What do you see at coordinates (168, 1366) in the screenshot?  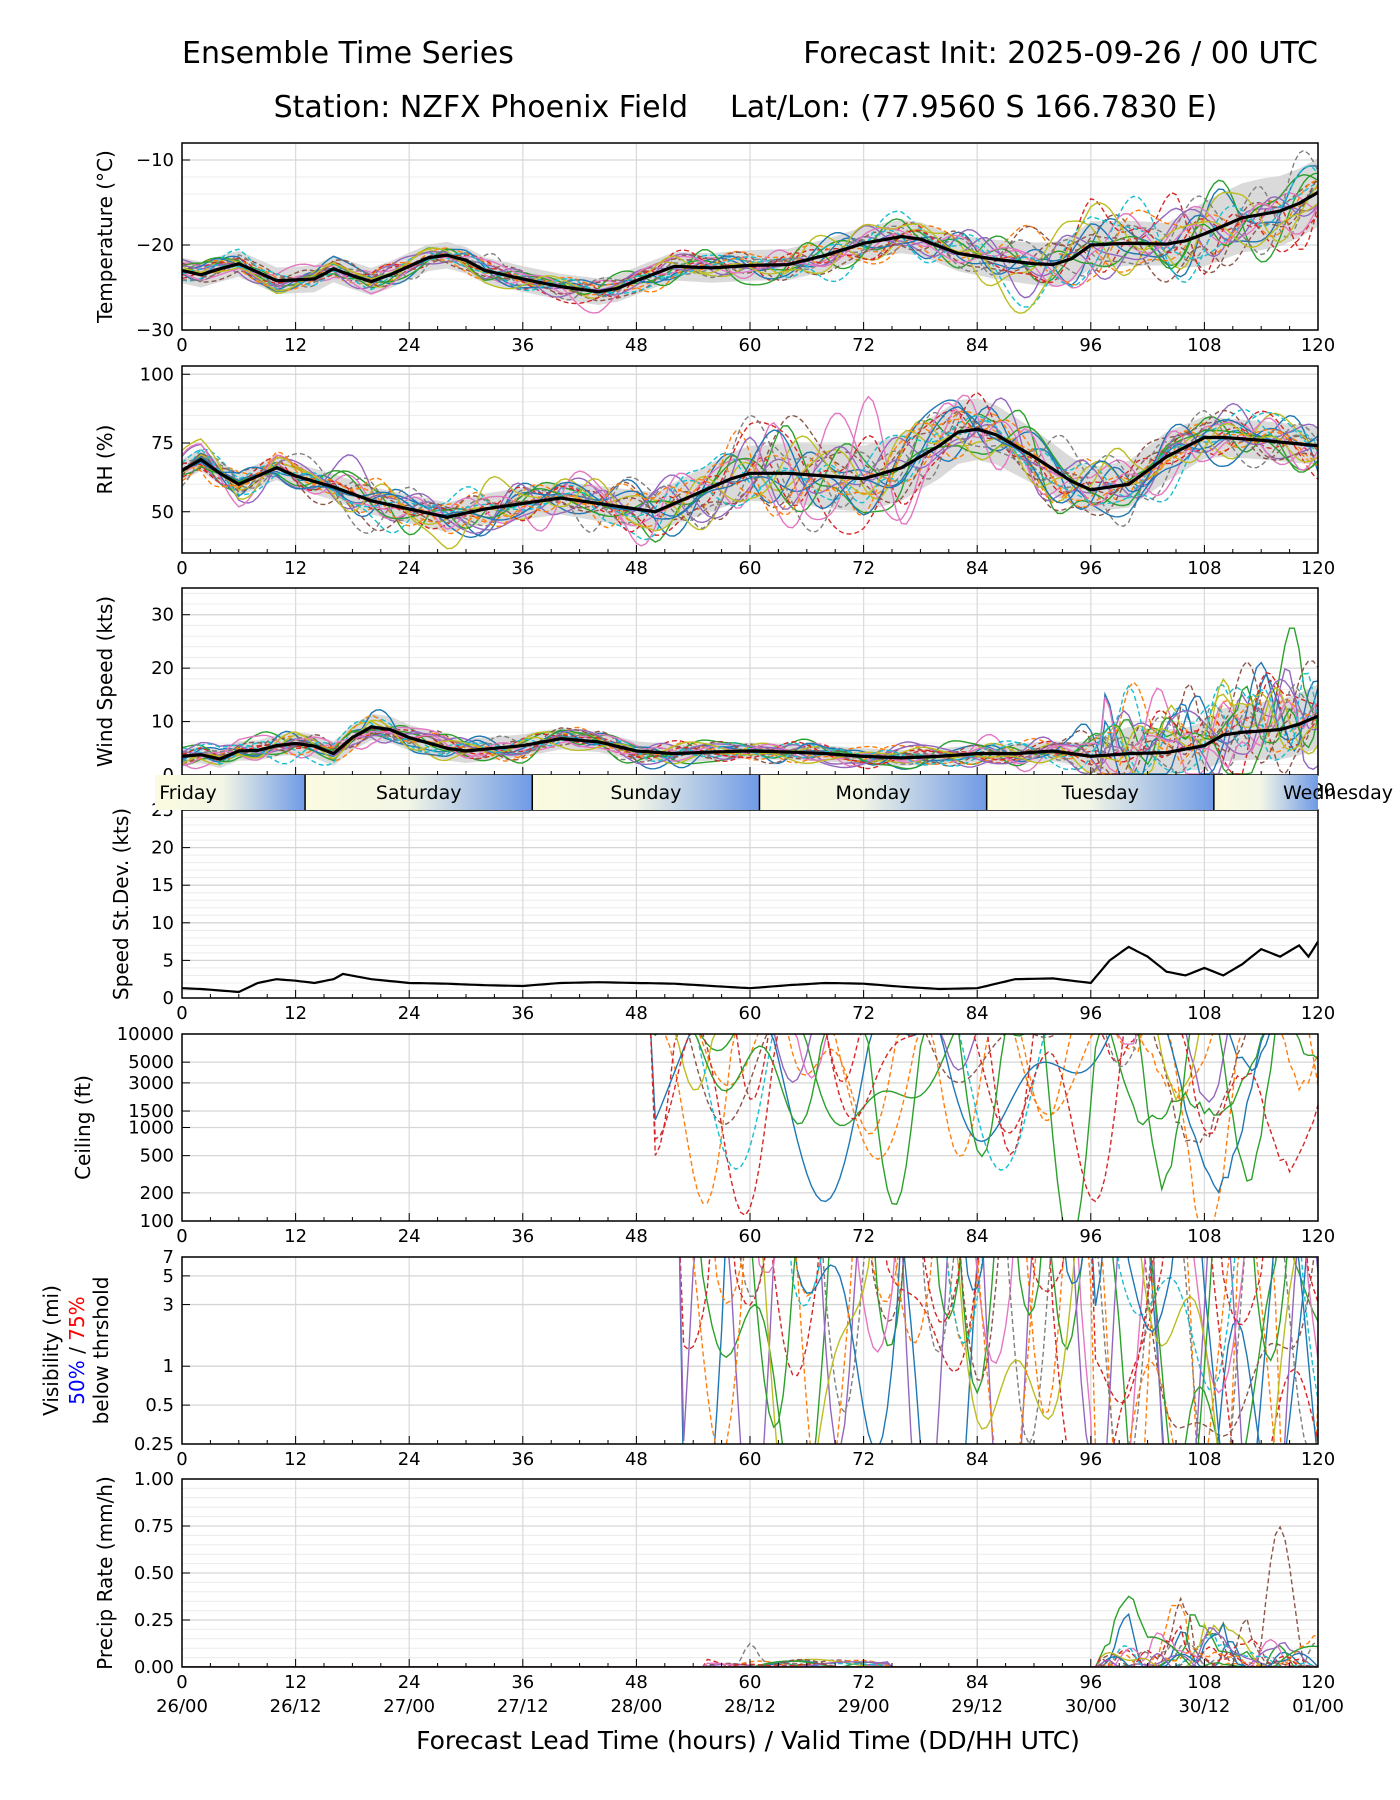 I see `y-tick-label-visibility: 1` at bounding box center [168, 1366].